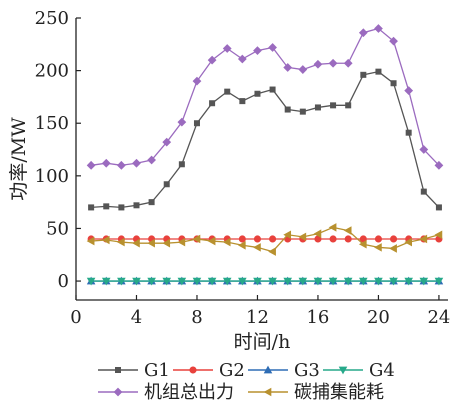 Image resolution: width=453 pixels, height=401 pixels. What do you see at coordinates (438, 317) in the screenshot?
I see `x-tick-label: 24` at bounding box center [438, 317].